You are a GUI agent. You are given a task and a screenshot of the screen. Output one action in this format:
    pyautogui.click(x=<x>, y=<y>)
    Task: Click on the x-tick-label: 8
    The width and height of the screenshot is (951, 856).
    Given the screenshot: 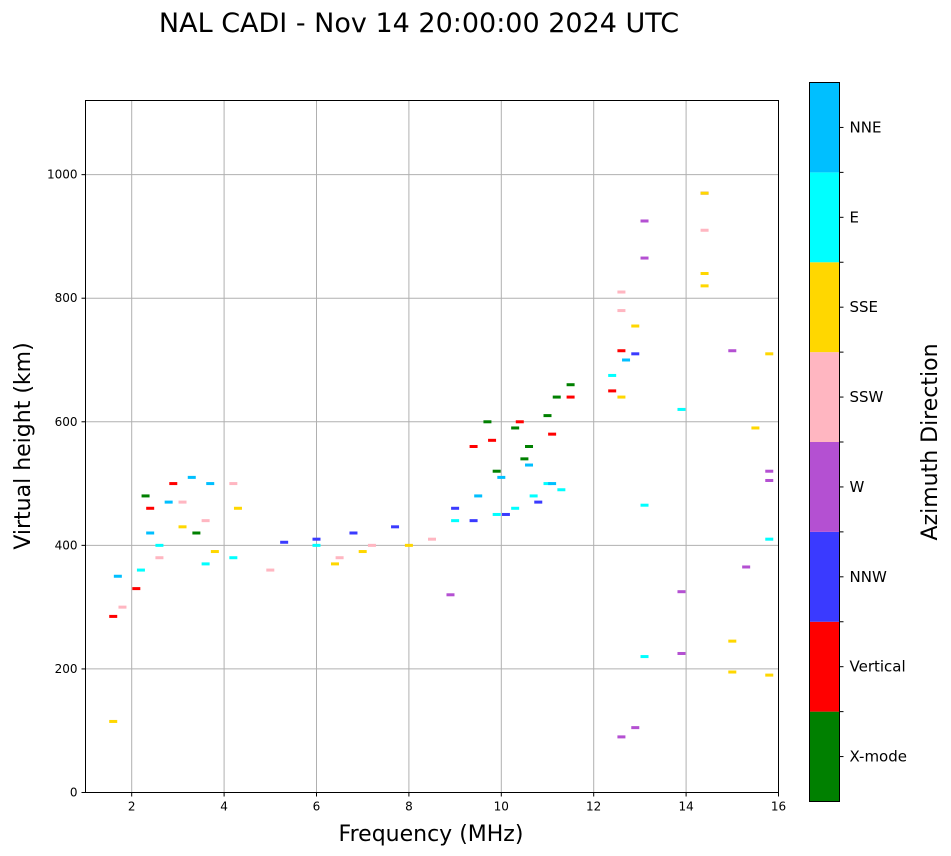 What is the action you would take?
    pyautogui.click(x=409, y=807)
    